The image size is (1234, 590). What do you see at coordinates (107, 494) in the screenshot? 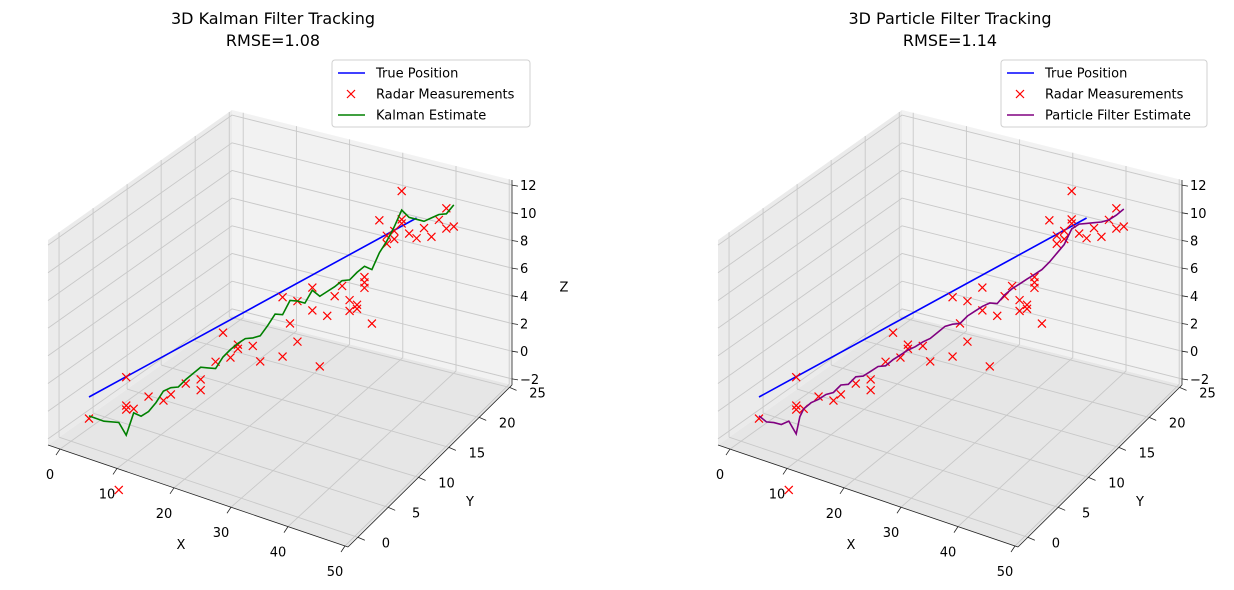
I see `x-tick-label: 10` at bounding box center [107, 494].